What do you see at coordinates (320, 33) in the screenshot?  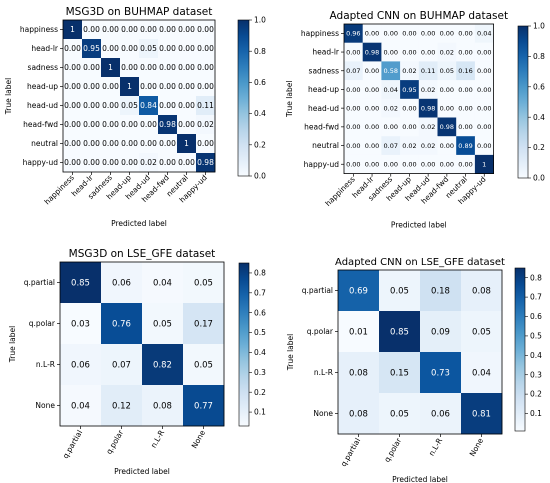 I see `y-tick-label: happiness` at bounding box center [320, 33].